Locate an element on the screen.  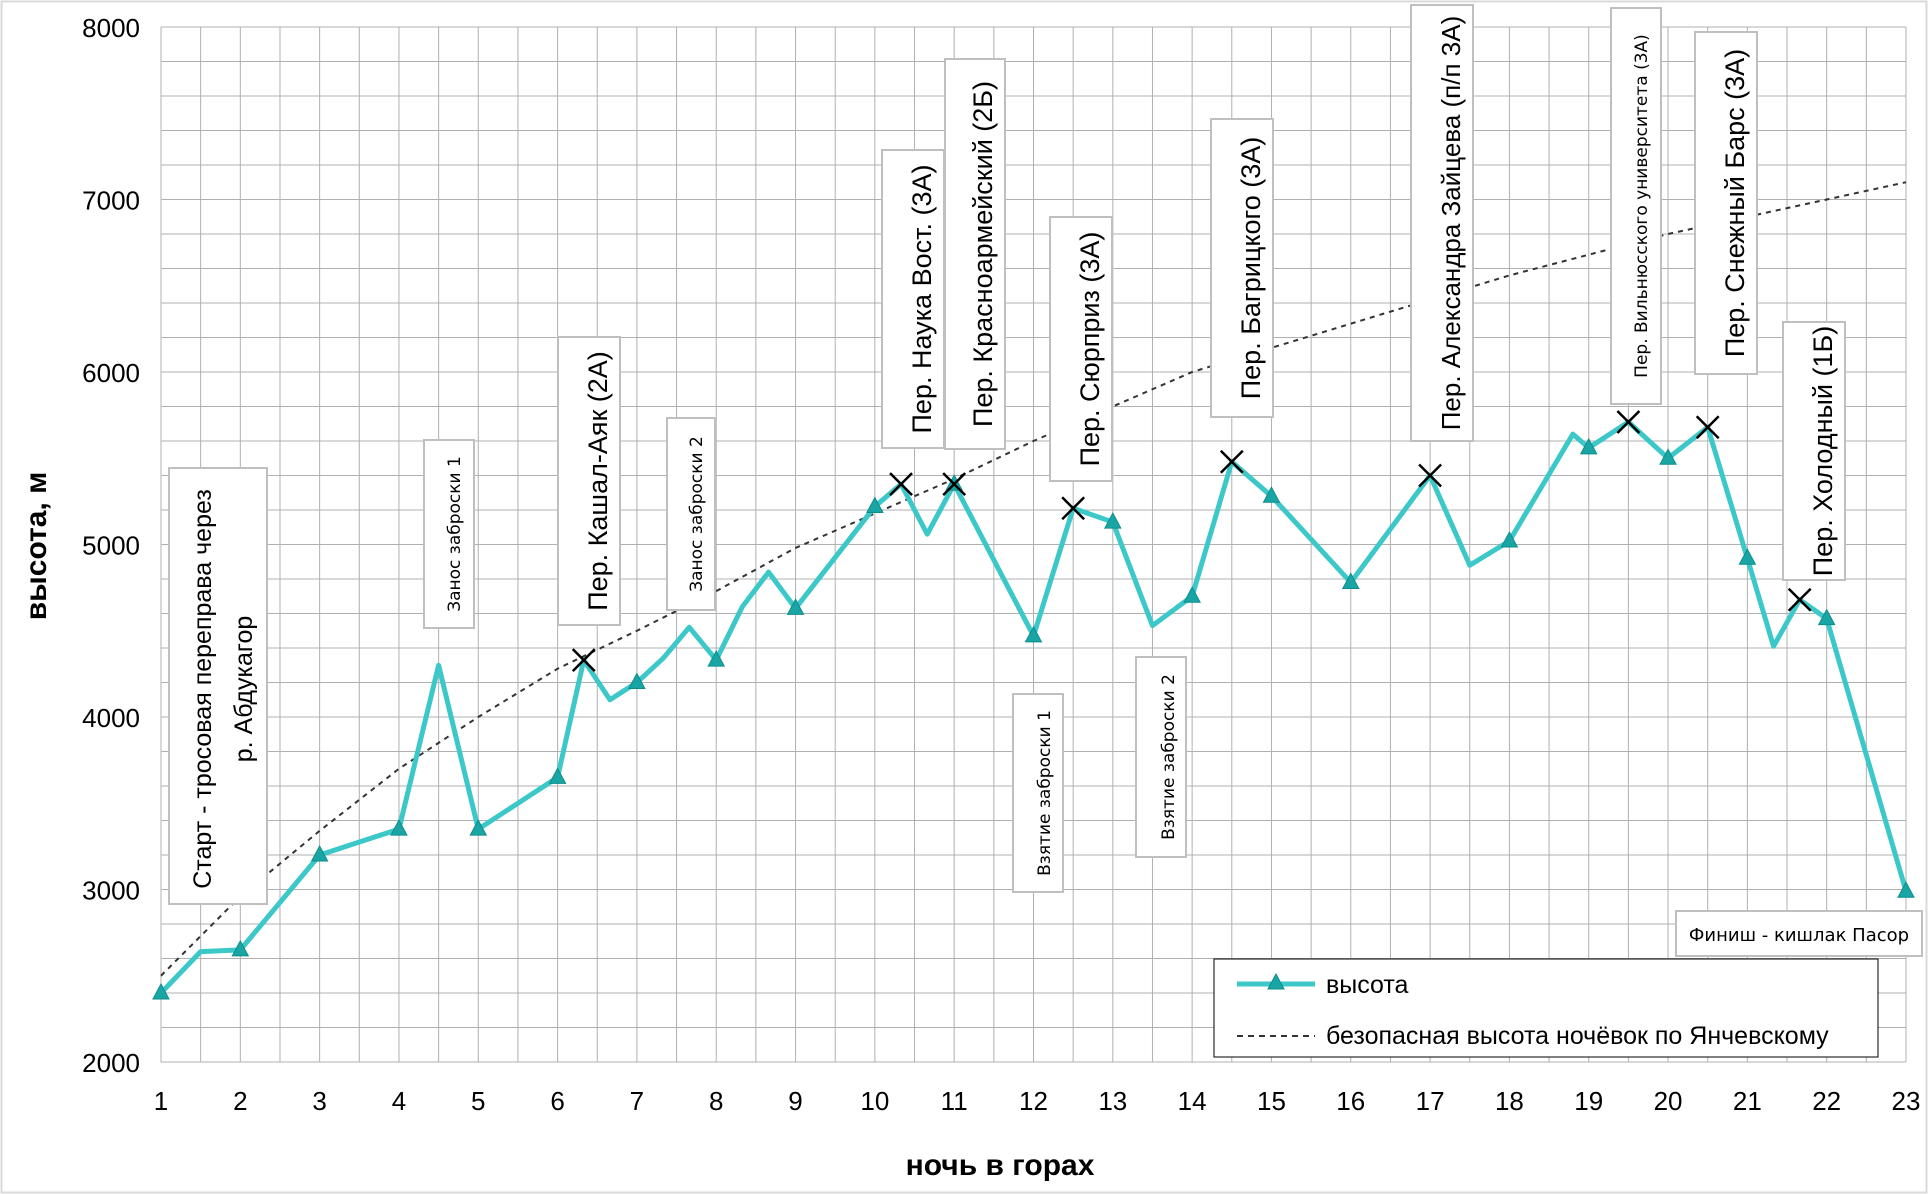
annotation-label: Пер. Вильнюсского университета (3А) is located at coordinates (1642, 206).